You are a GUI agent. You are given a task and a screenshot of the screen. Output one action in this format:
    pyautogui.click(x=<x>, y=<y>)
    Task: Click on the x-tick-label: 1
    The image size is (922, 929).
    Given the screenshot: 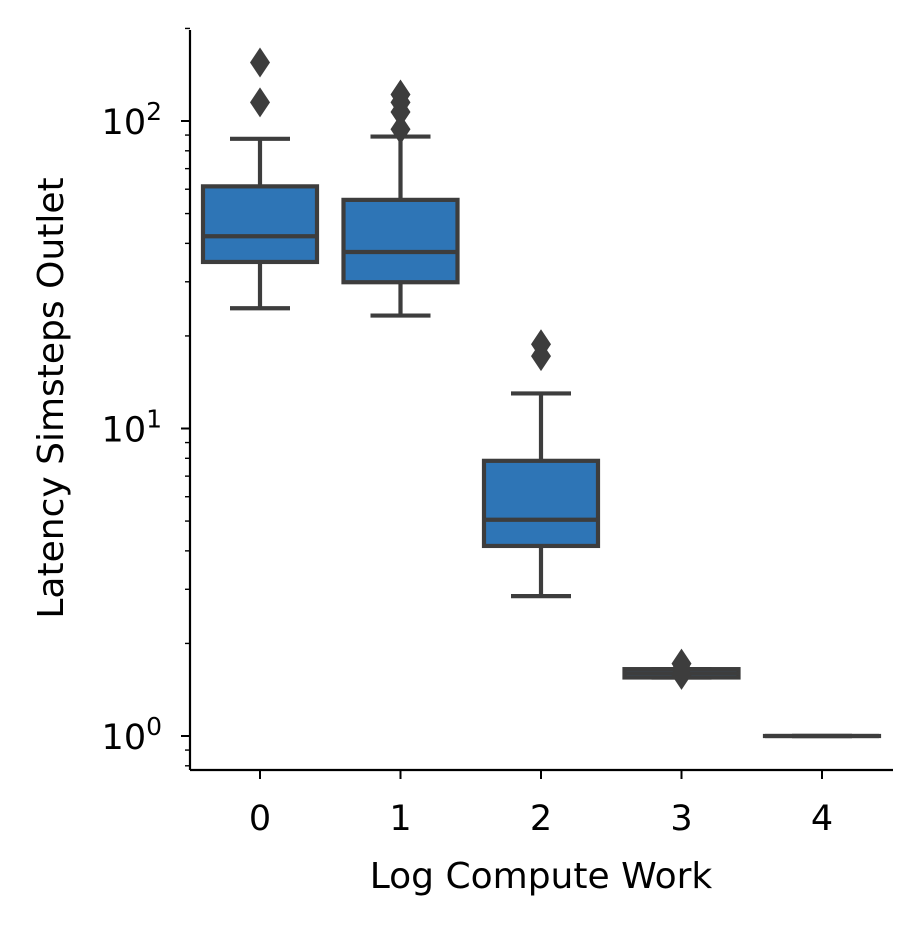 What is the action you would take?
    pyautogui.click(x=400, y=819)
    